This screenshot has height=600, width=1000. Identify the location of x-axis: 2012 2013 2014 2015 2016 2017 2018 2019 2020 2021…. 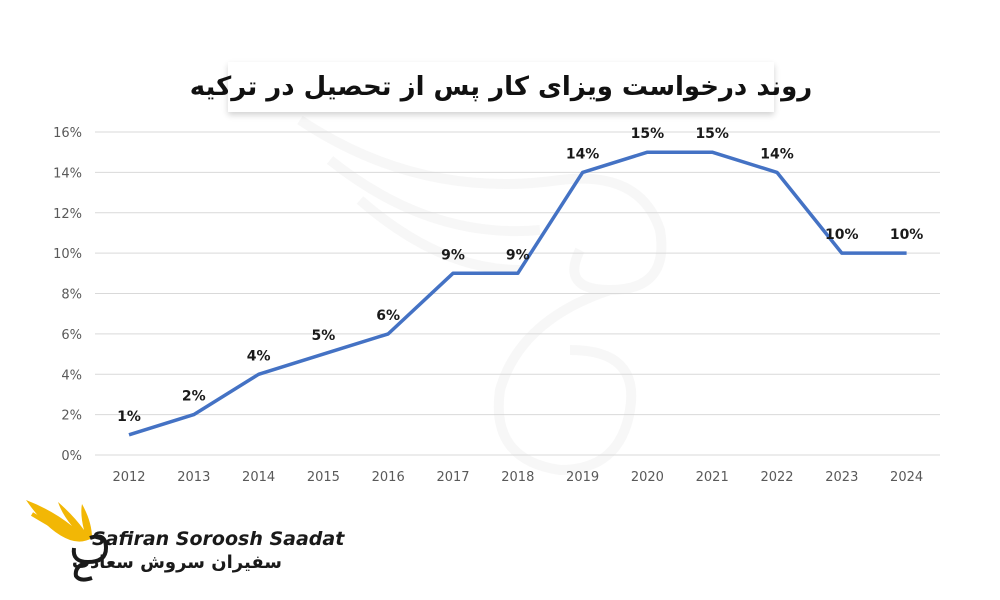
(517, 477).